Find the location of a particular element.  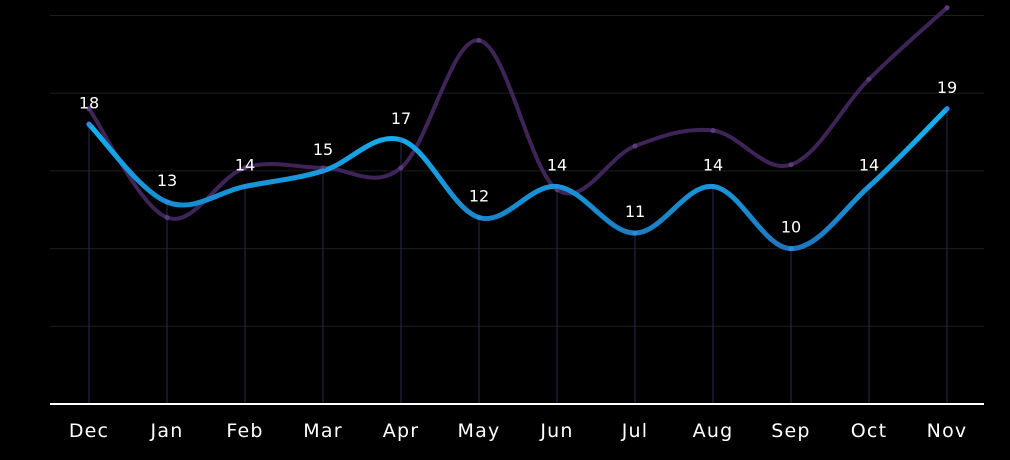

data-label: 18 is located at coordinates (89, 102).